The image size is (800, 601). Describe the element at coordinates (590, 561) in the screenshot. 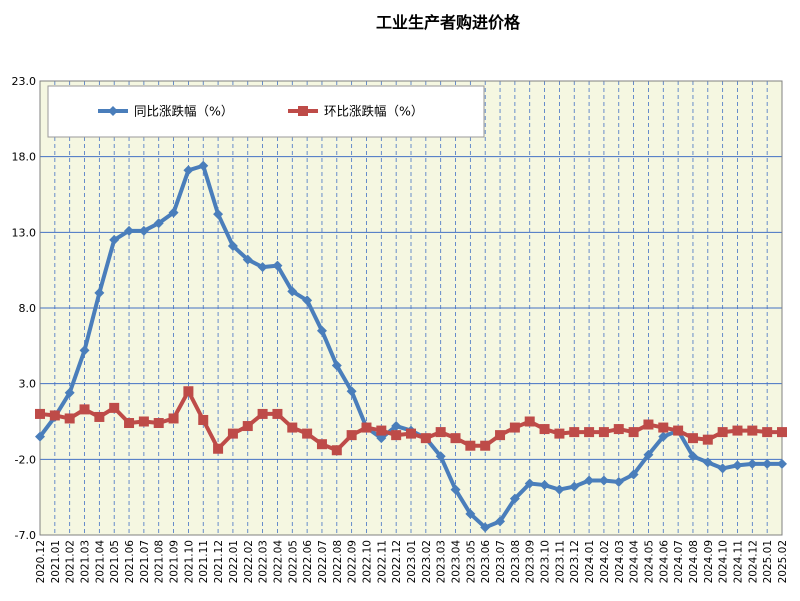

I see `x-tick-label: 2024.01` at that location.